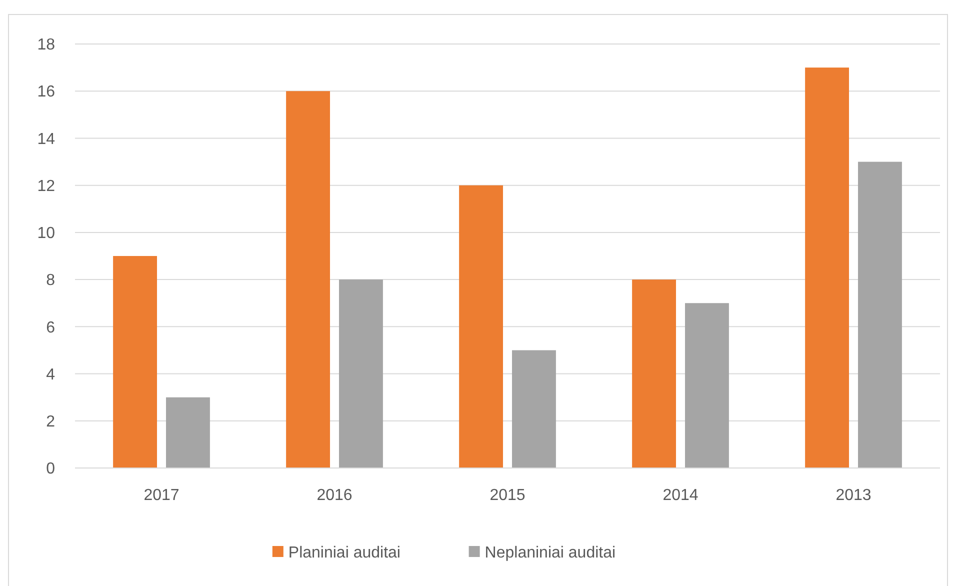  I want to click on x-tick-label: 2015, so click(508, 495).